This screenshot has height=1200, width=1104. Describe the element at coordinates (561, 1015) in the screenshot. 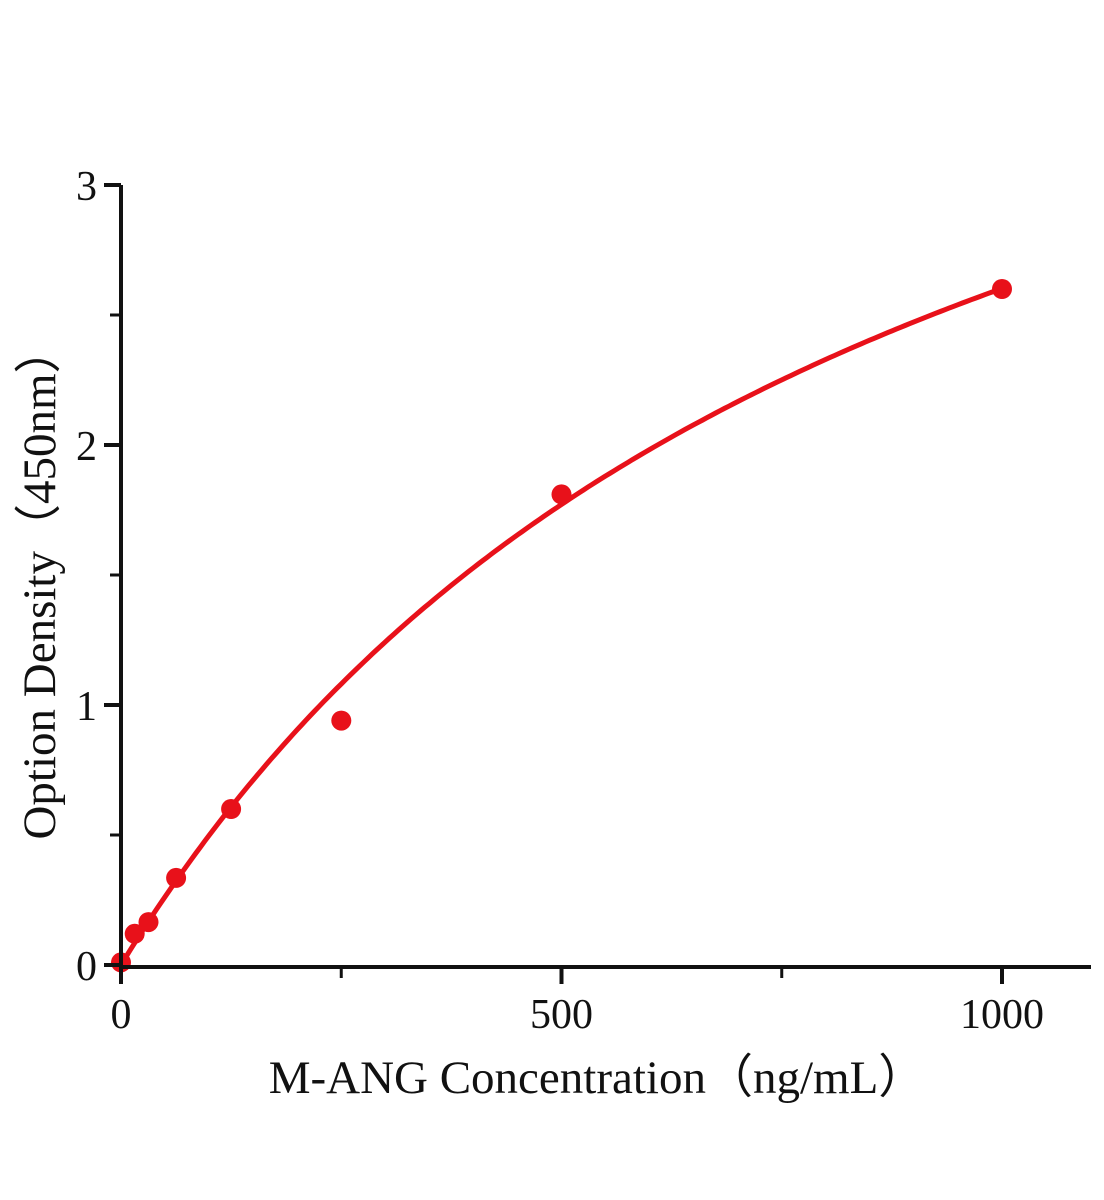

I see `x-tick-label: 500` at that location.